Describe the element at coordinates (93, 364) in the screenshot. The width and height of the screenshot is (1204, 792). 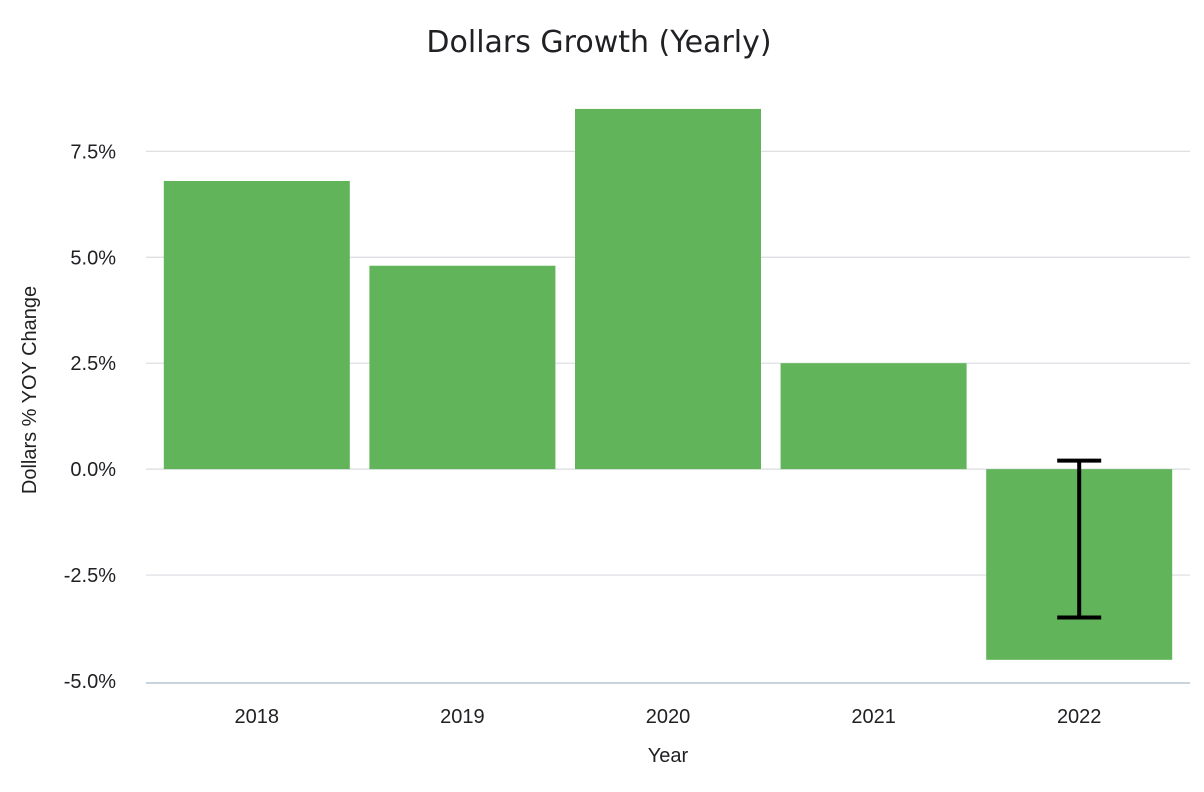
I see `y-tick-label: 2.5%` at that location.